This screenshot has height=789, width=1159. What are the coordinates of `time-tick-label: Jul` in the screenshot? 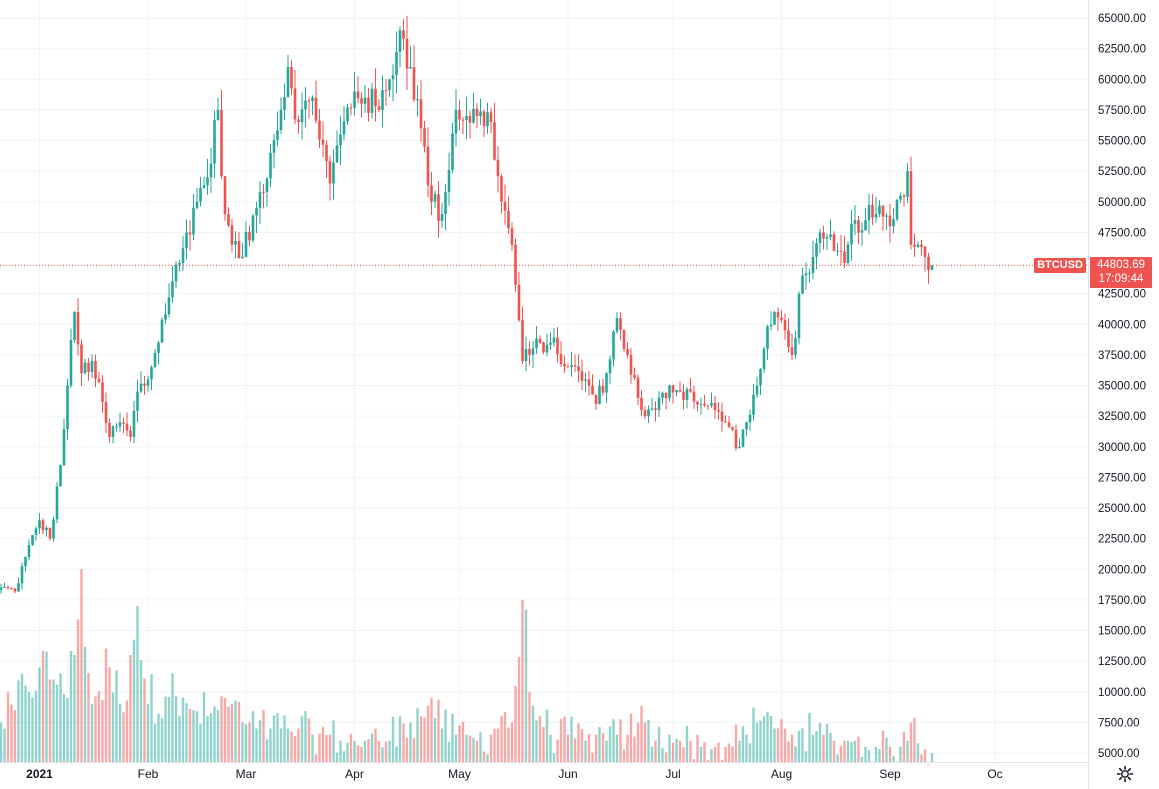 It's located at (672, 774).